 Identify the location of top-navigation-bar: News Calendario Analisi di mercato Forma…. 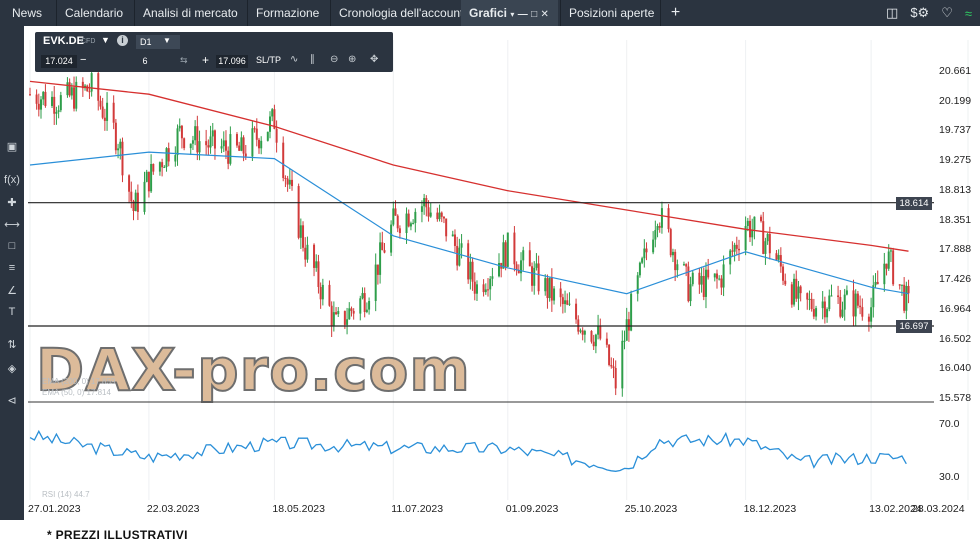
(490, 13).